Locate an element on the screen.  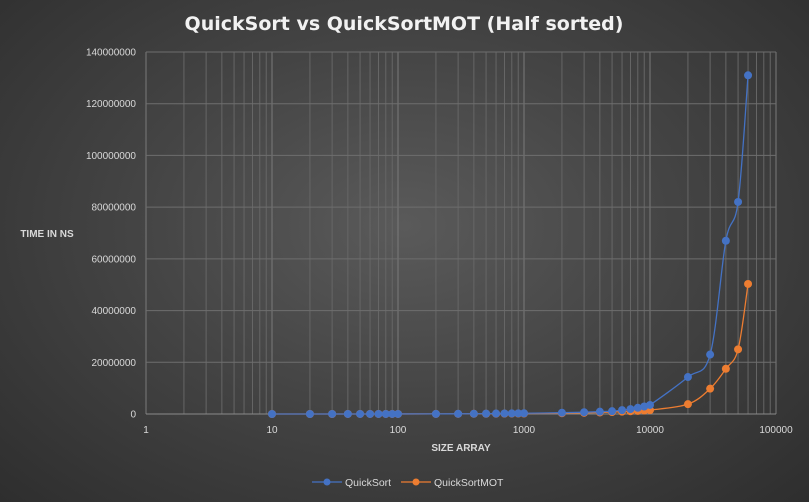
y-tick-label: 0 is located at coordinates (133, 415).